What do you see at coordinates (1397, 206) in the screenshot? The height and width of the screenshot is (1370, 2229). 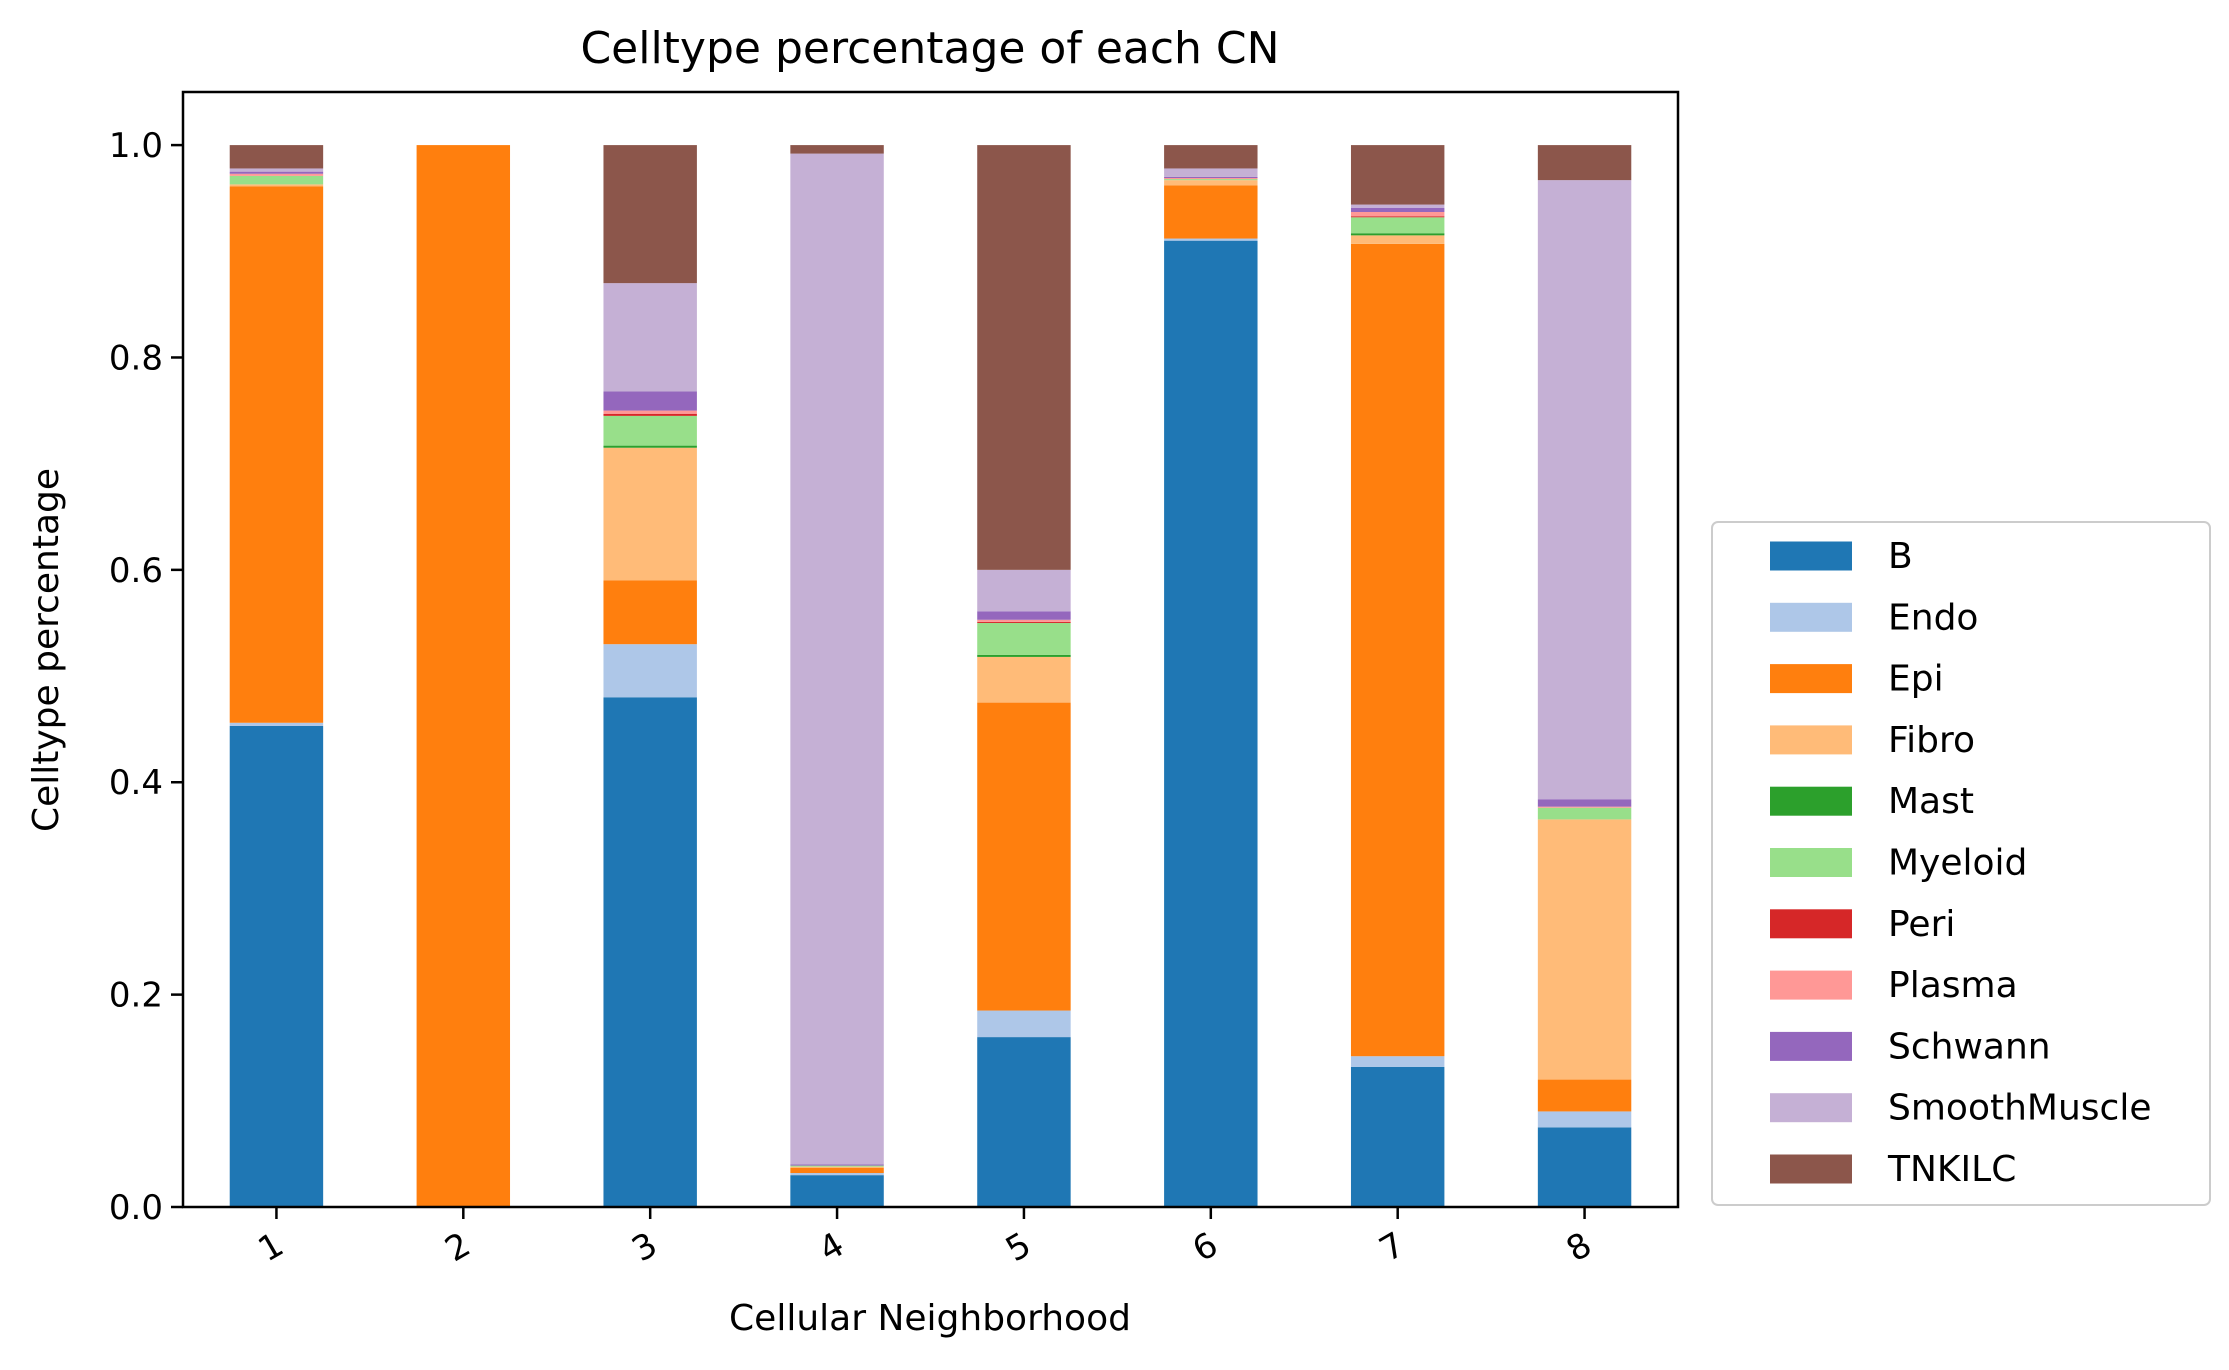 I see `bar-segment-cn7-smoothmuscle` at bounding box center [1397, 206].